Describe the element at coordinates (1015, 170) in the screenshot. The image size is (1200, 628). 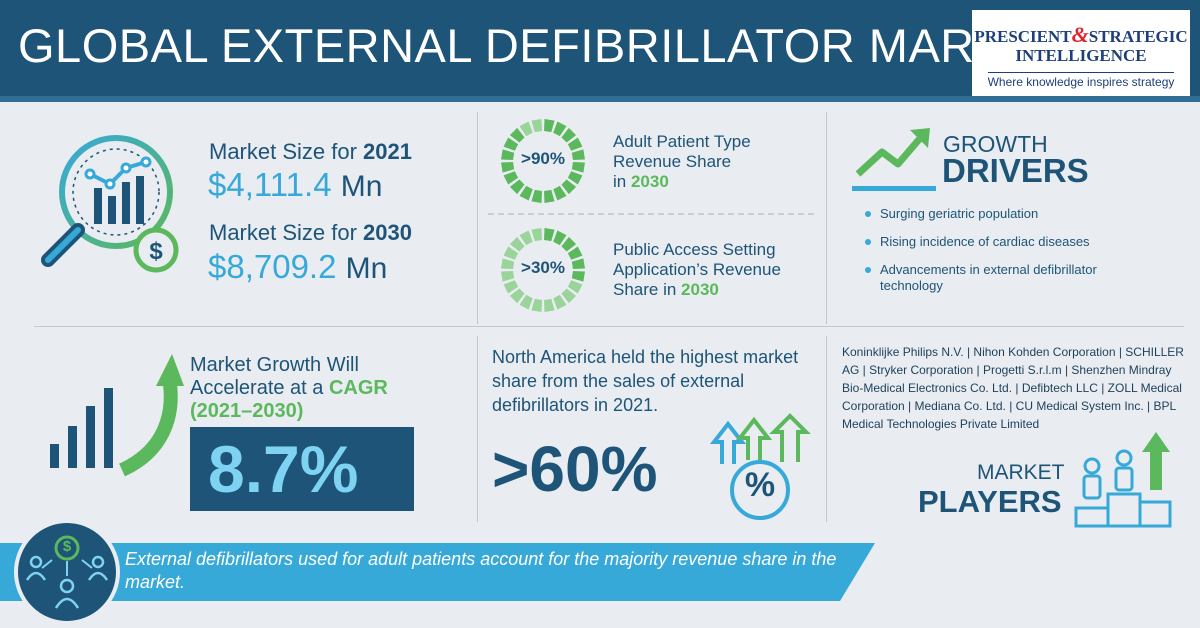
I see `drivers-heading-big: DRIVERS` at that location.